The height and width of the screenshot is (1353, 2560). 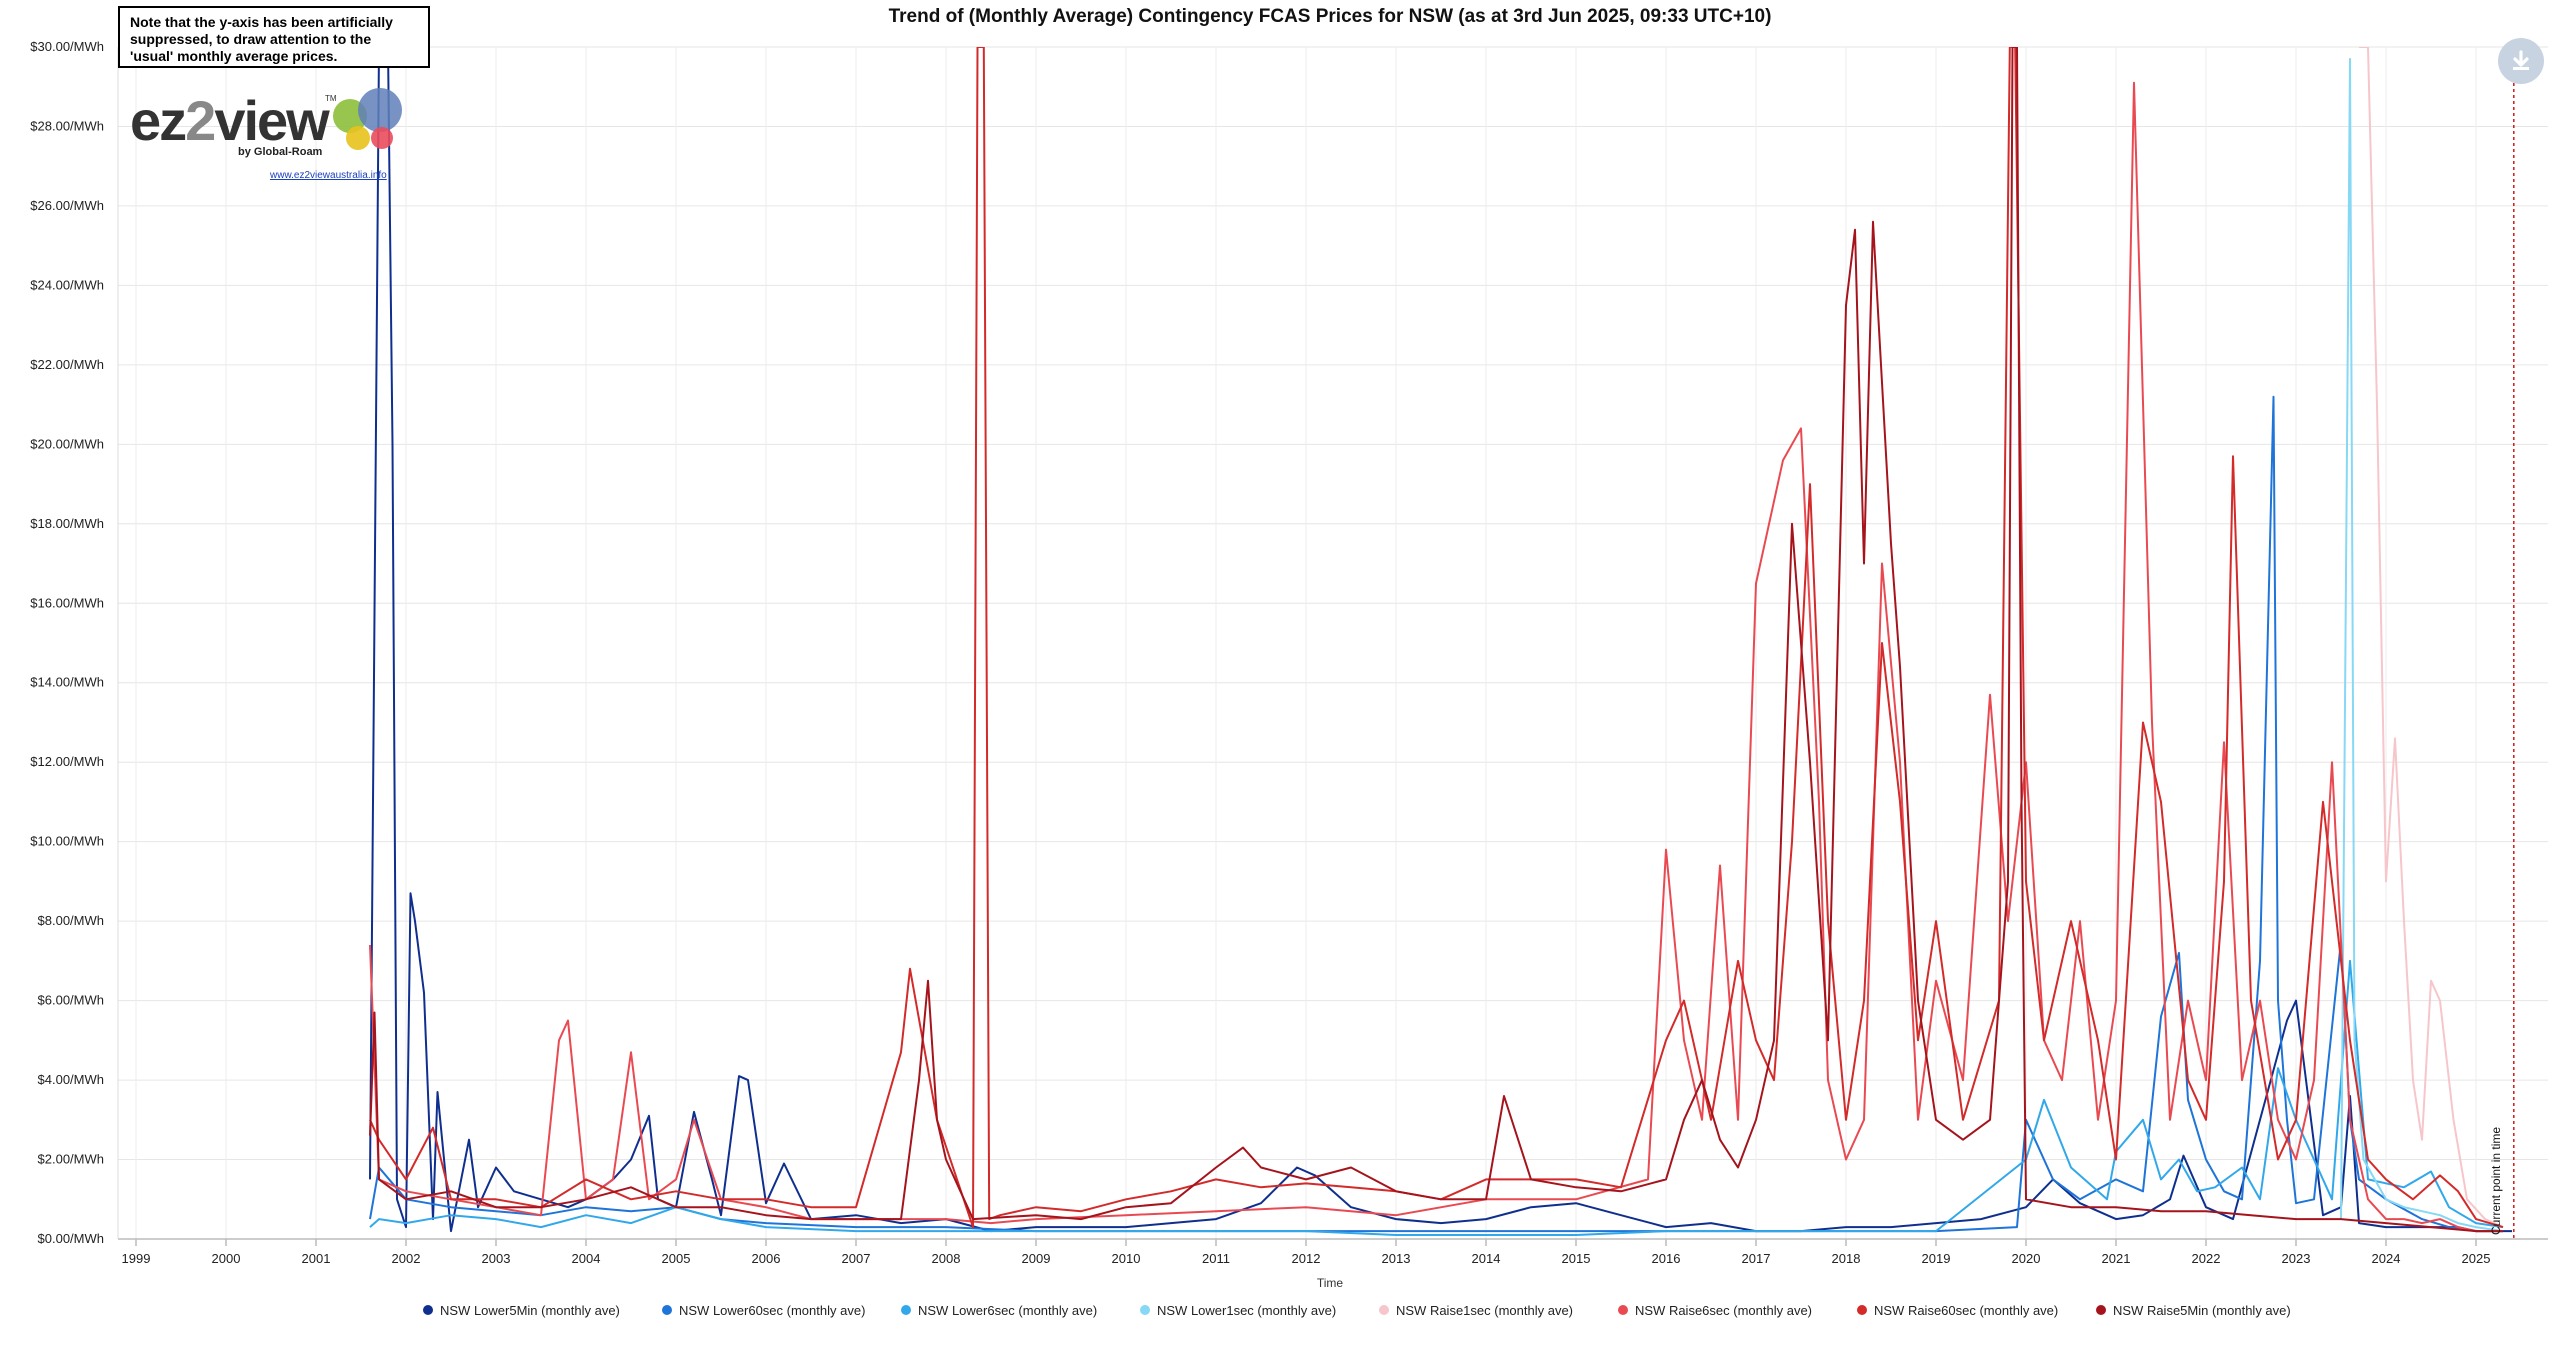 I want to click on logo-part-ez: ez, so click(x=158, y=120).